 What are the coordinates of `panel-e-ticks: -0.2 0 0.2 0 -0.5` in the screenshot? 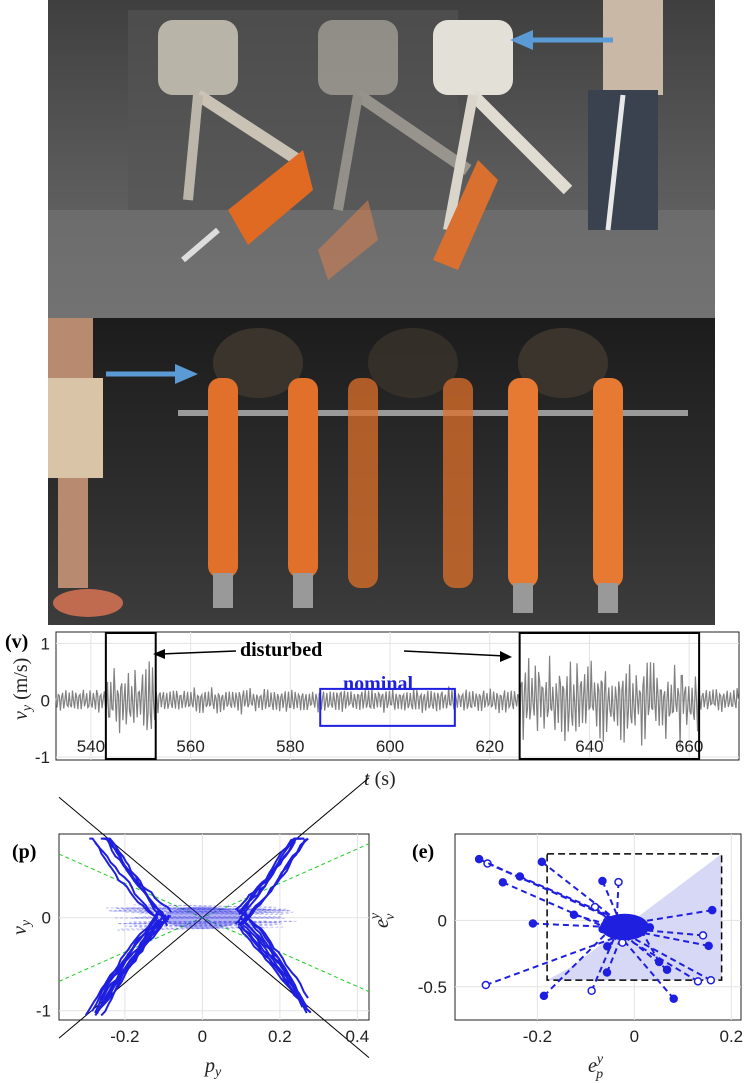 It's located at (580, 978).